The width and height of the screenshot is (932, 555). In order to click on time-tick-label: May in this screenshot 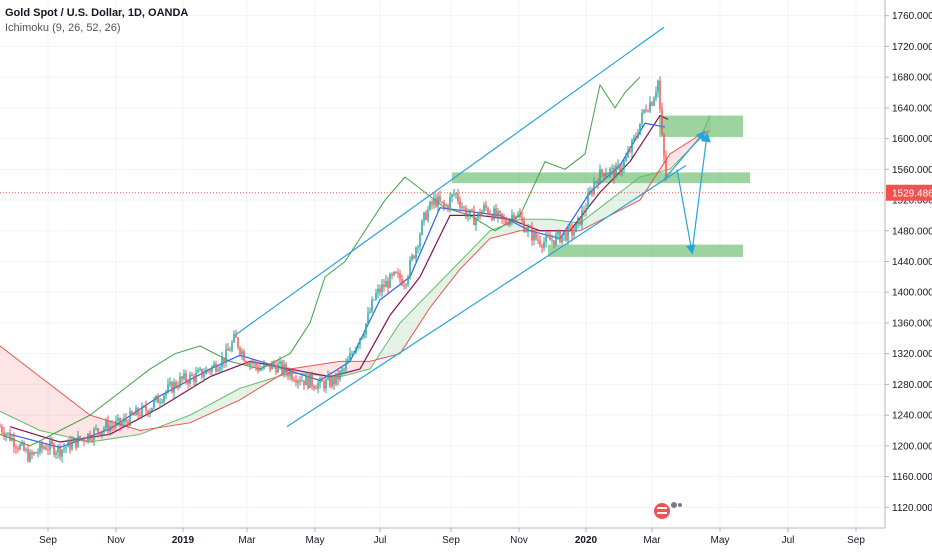, I will do `click(720, 540)`.